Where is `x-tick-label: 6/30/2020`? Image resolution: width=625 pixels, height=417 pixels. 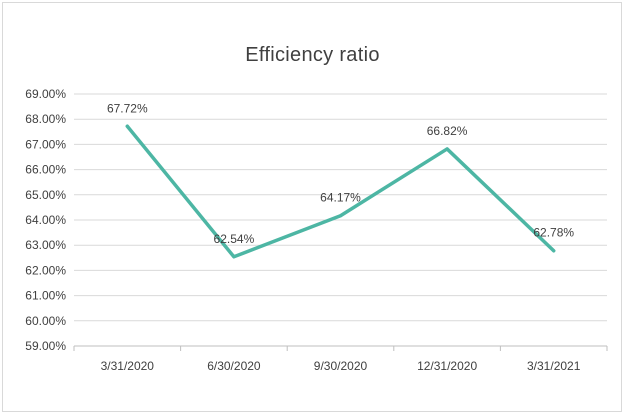 x-tick-label: 6/30/2020 is located at coordinates (234, 366).